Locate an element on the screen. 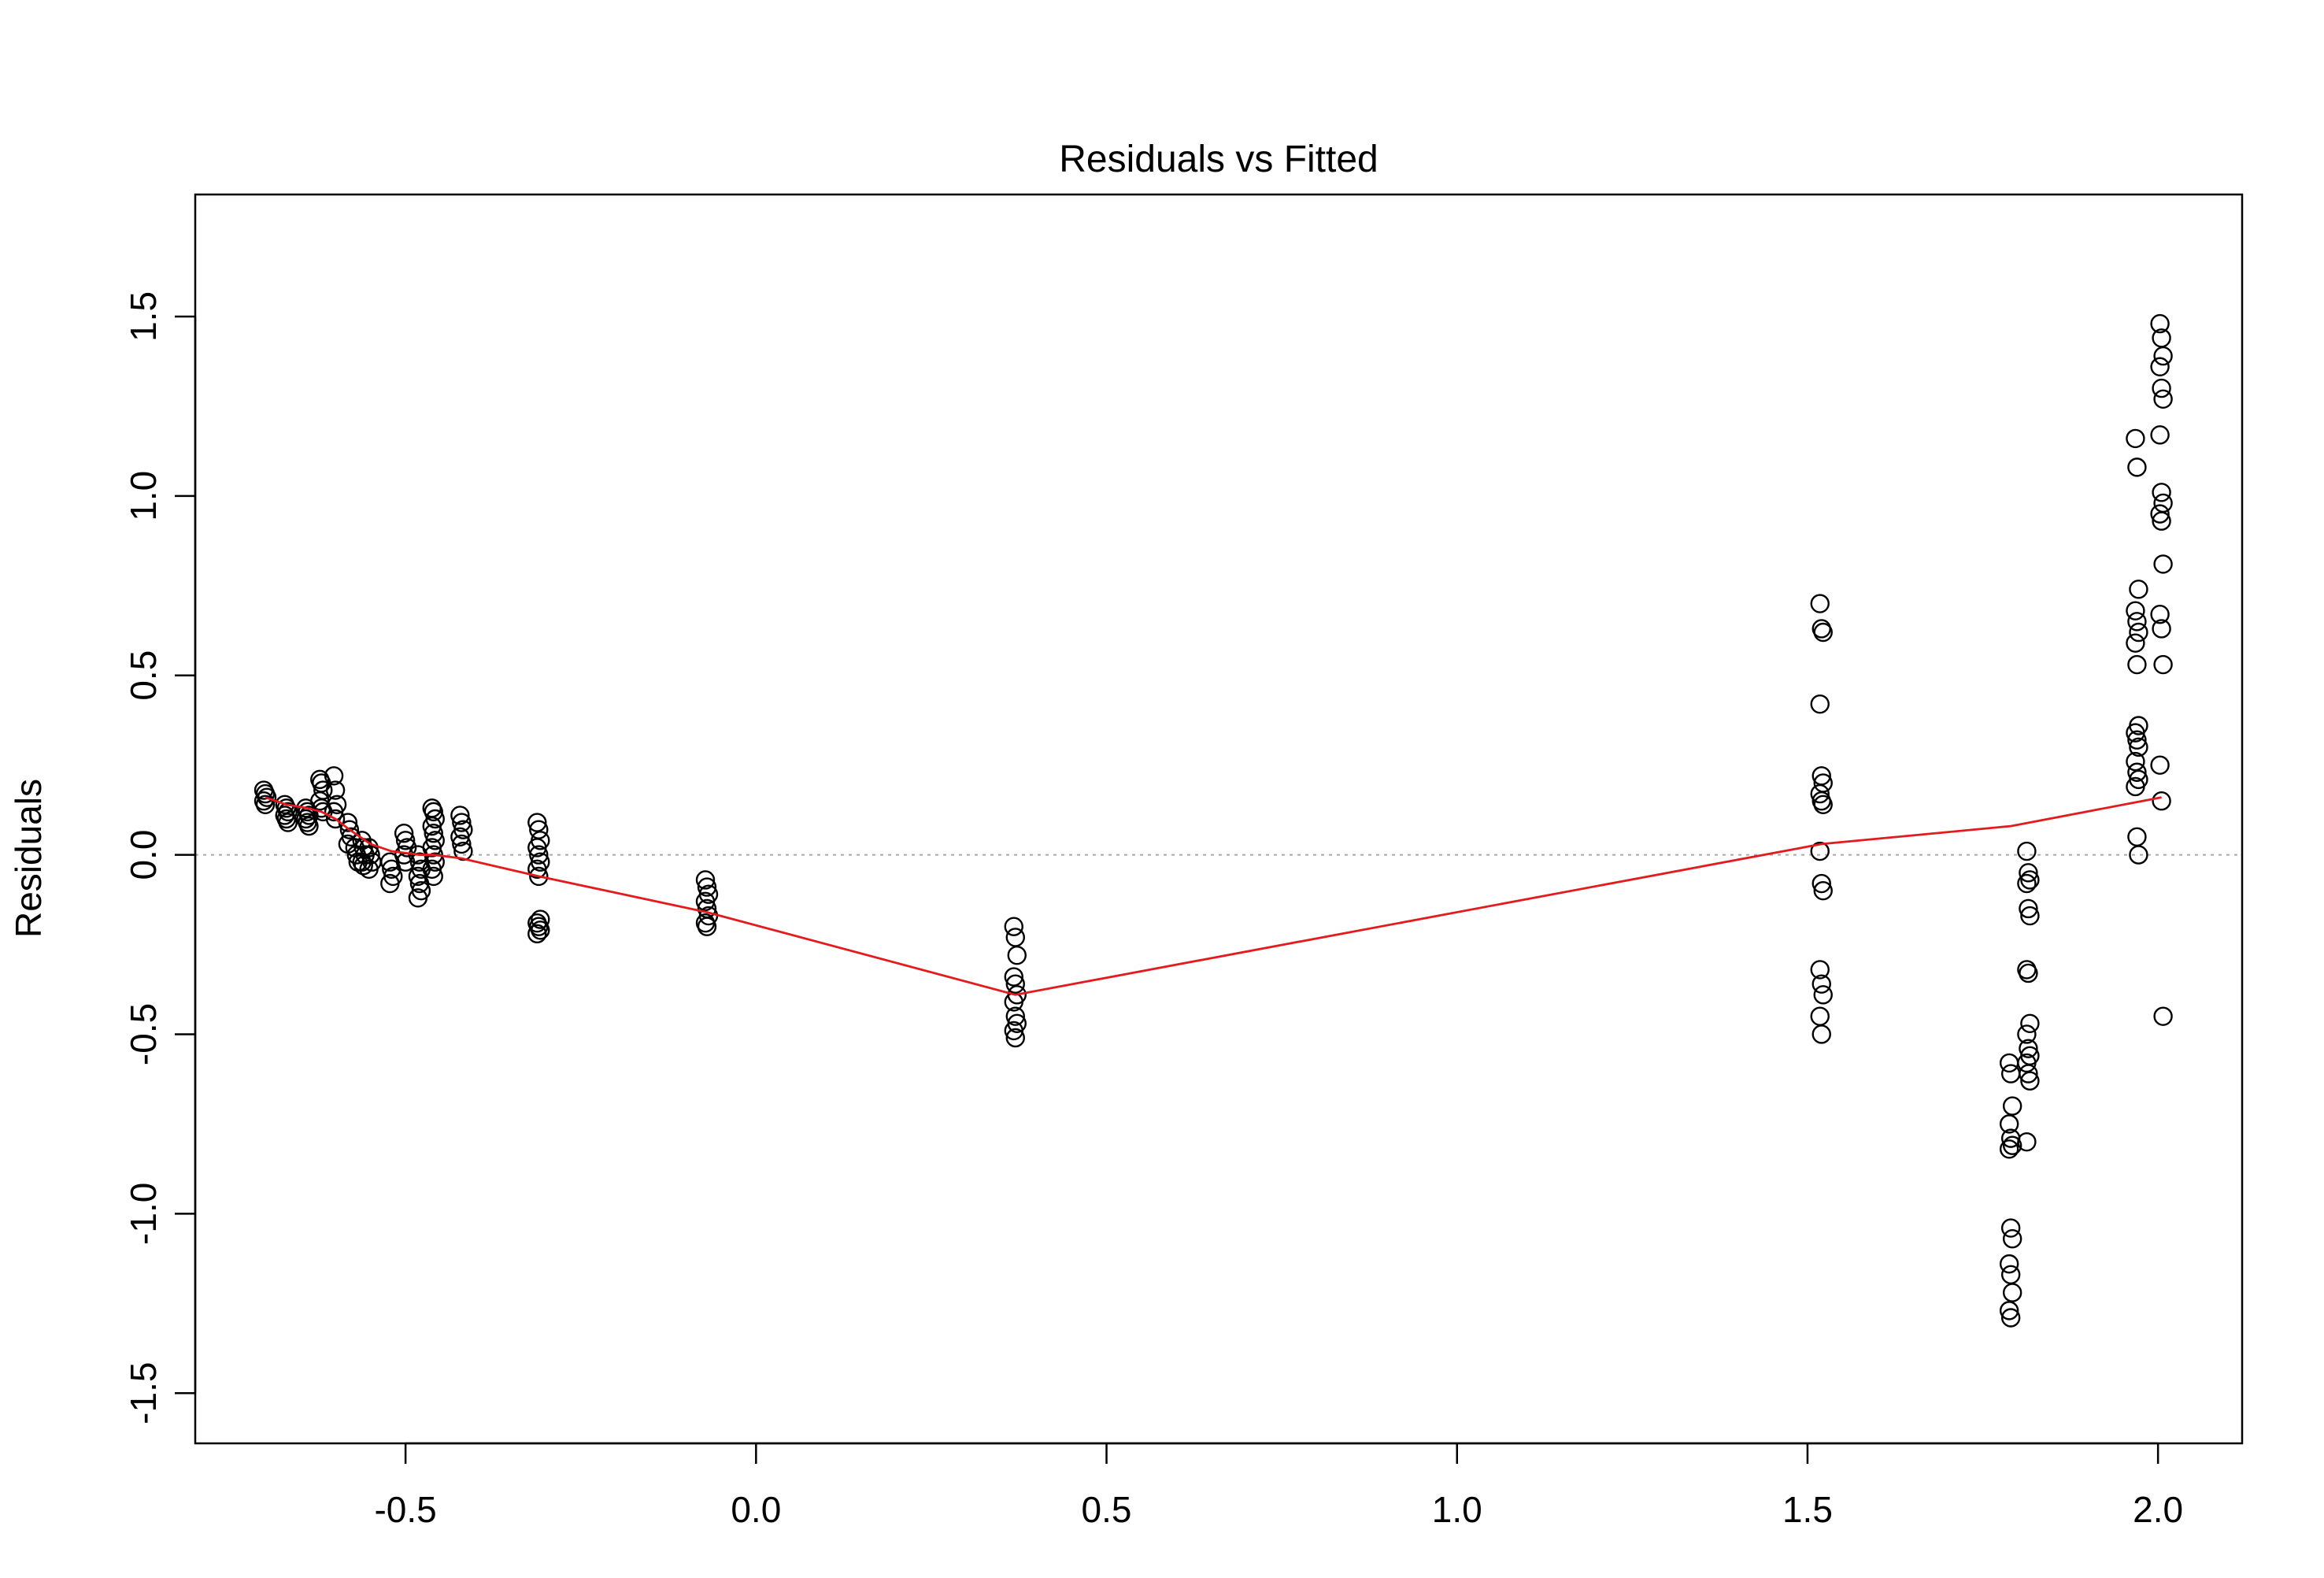 The height and width of the screenshot is (1578, 2324). smooth-trend-line is located at coordinates (1213, 896).